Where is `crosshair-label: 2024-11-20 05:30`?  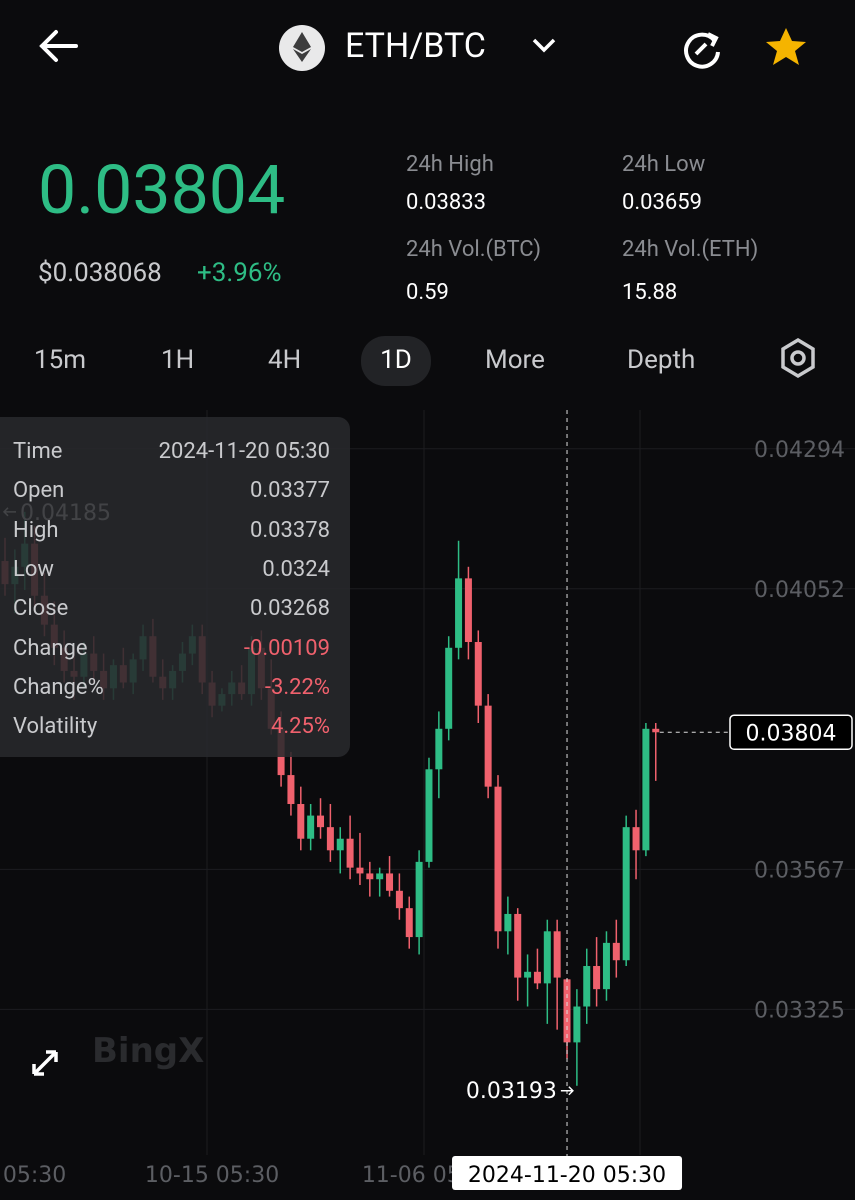
crosshair-label: 2024-11-20 05:30 is located at coordinates (567, 1175).